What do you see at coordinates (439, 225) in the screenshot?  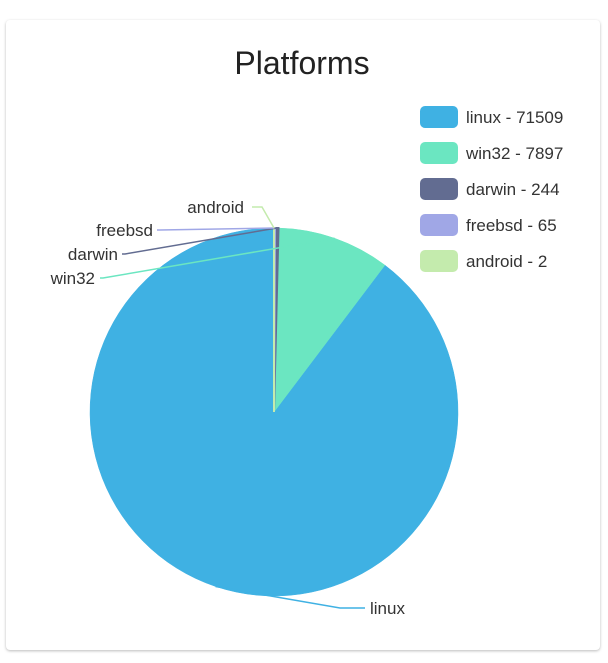 I see `legend-swatch-freebsd` at bounding box center [439, 225].